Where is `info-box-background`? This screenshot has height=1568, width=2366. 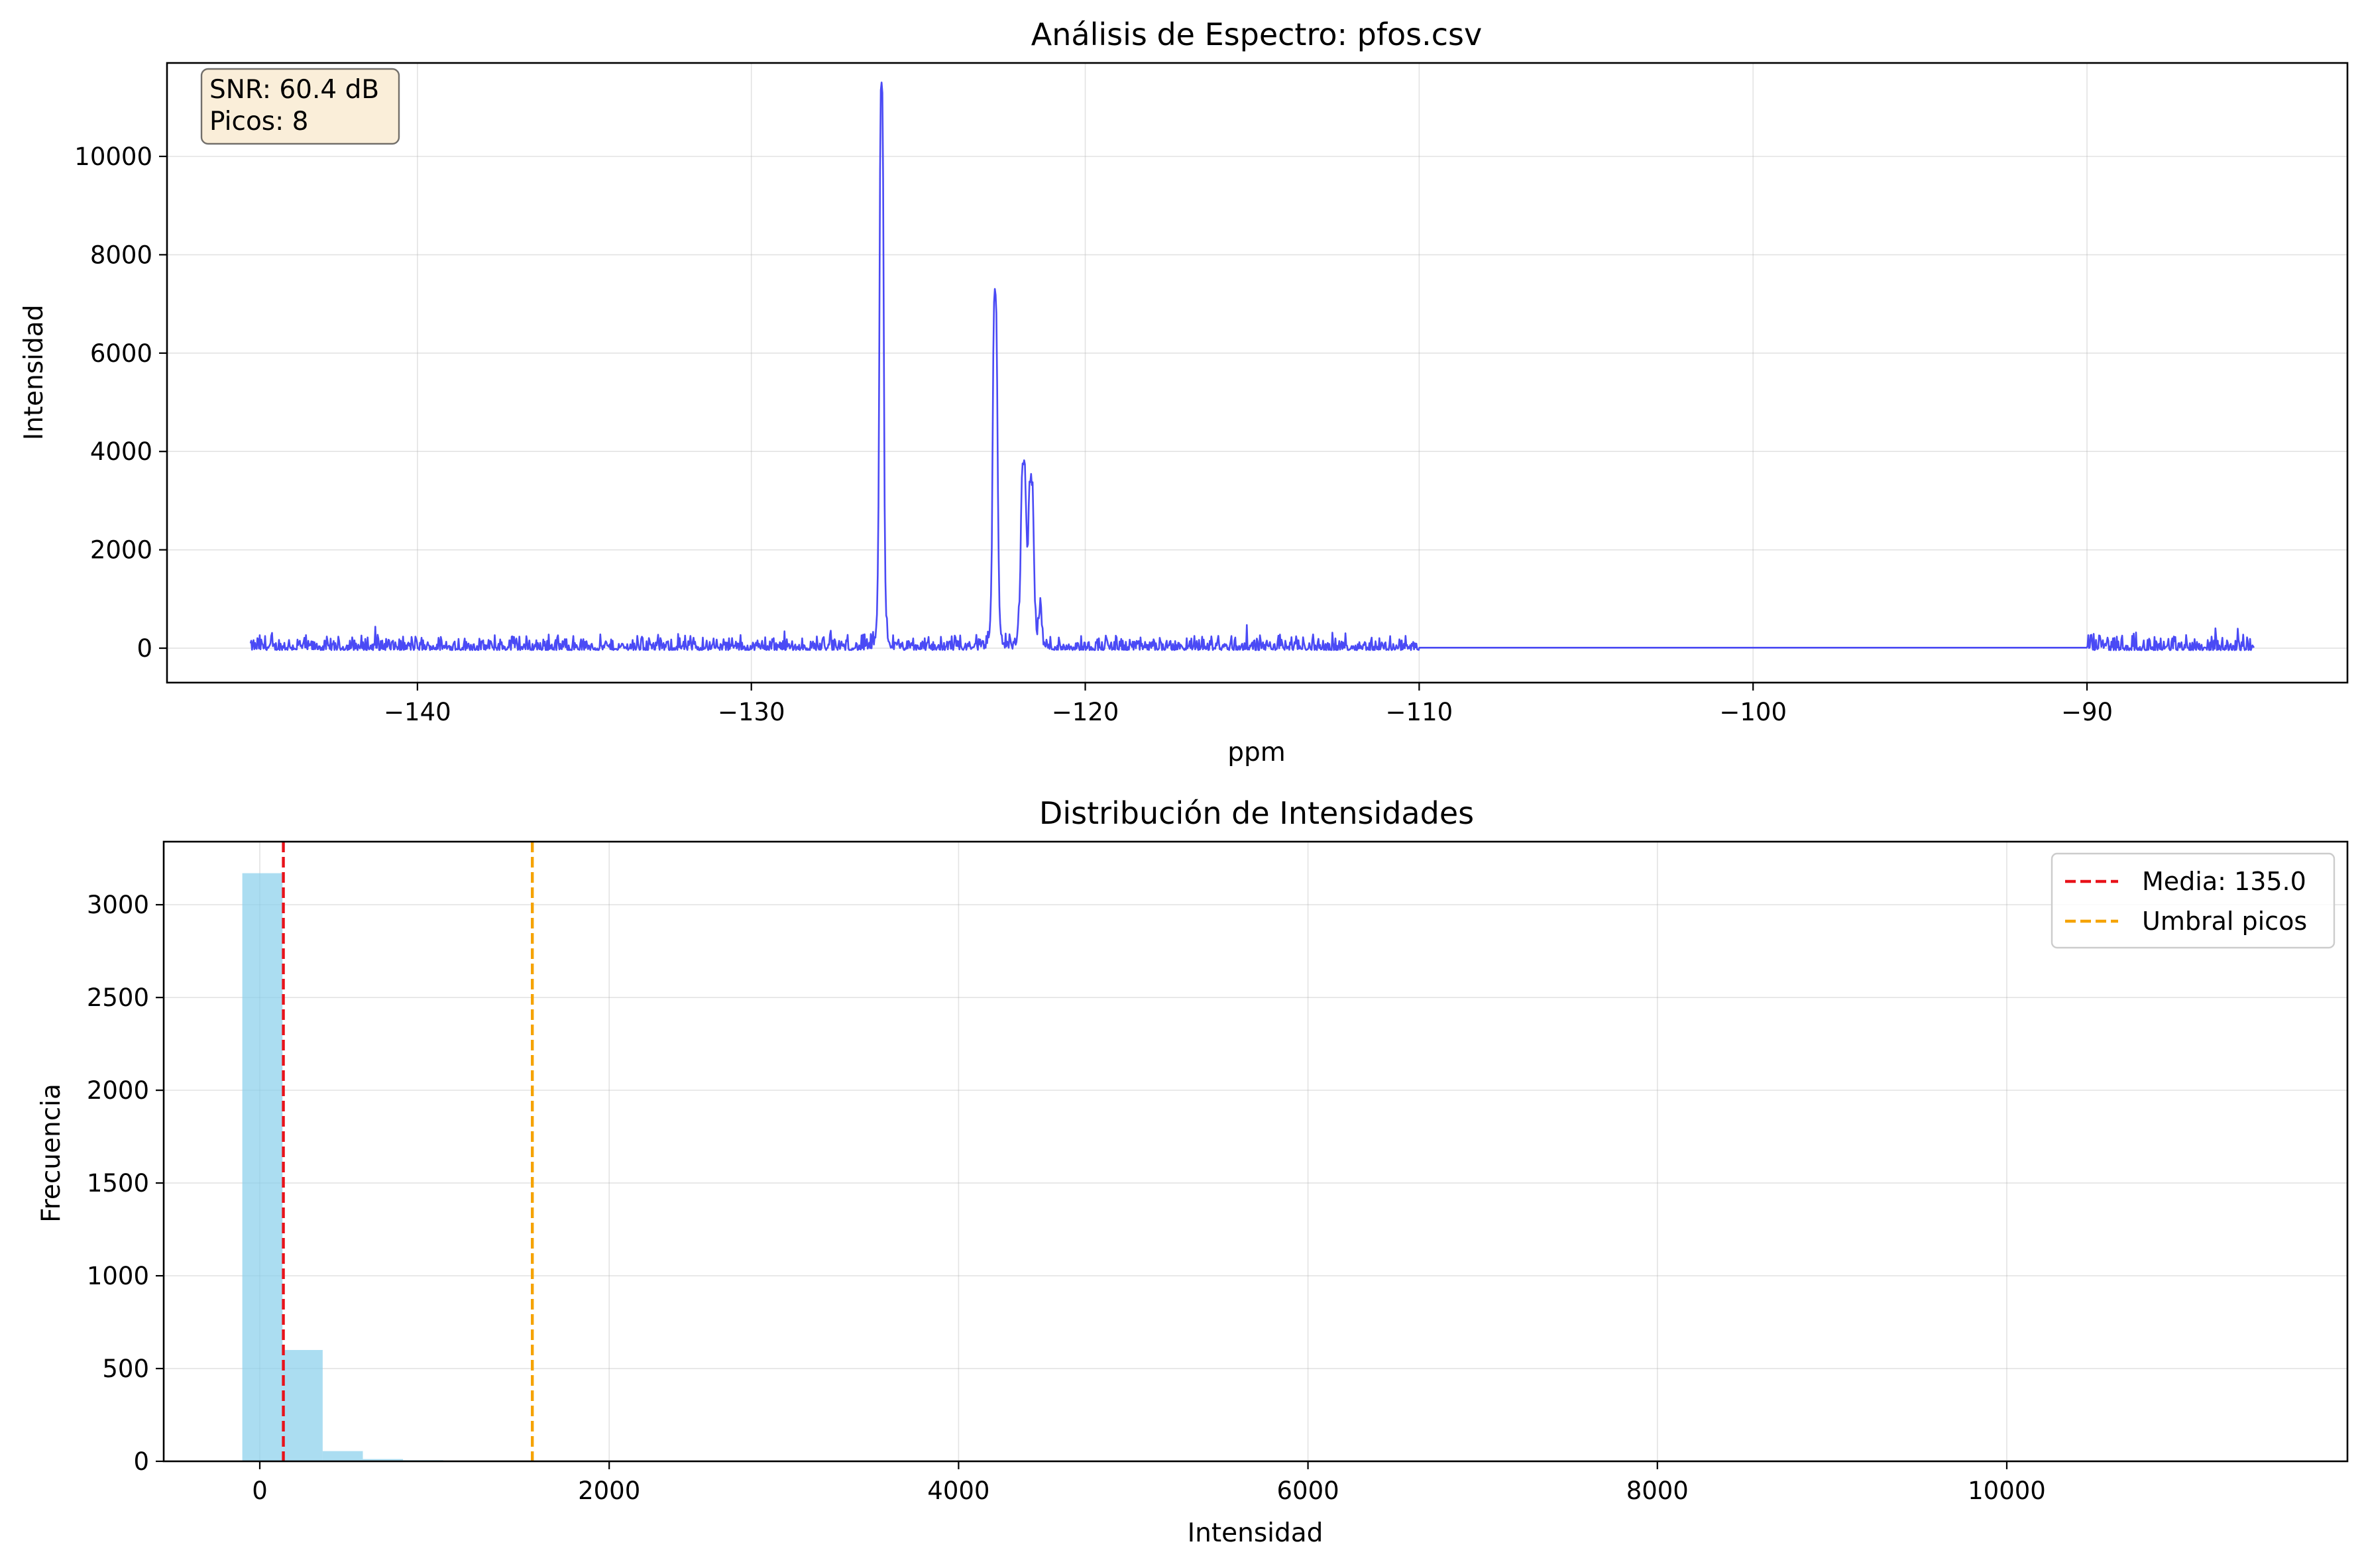
info-box-background is located at coordinates (300, 107).